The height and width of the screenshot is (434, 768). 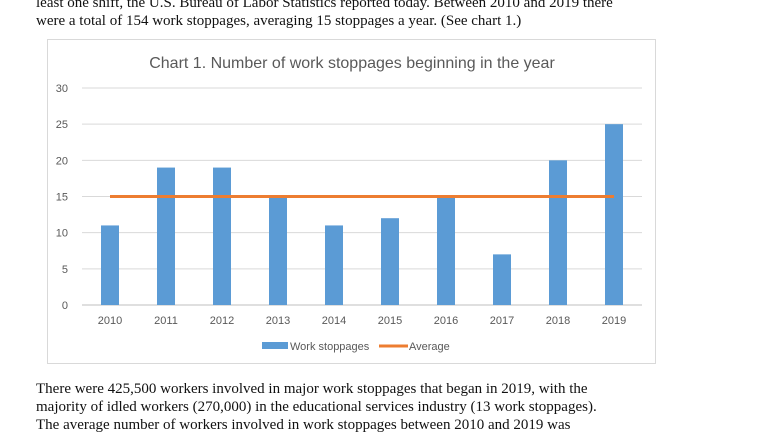 I want to click on y-tick-label: 0, so click(x=65, y=306).